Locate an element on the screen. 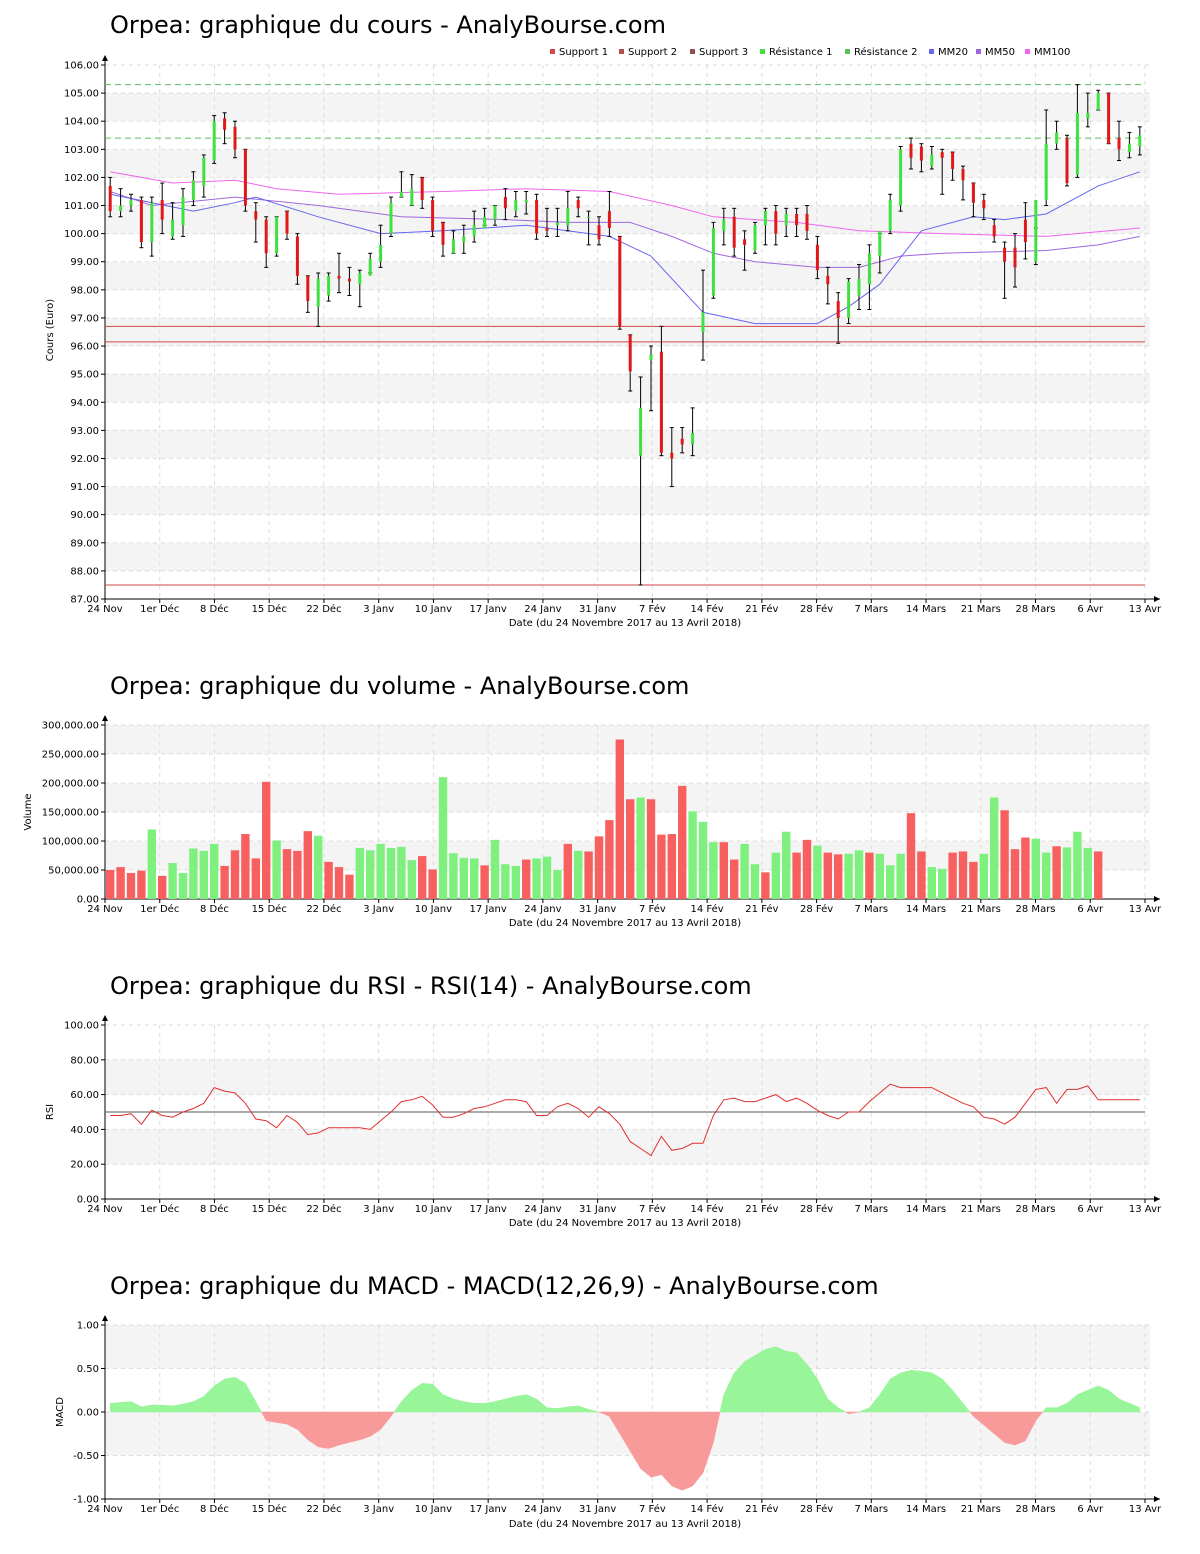 This screenshot has height=1554, width=1200. macd-x-tick-label: 31 Janv is located at coordinates (597, 1509).